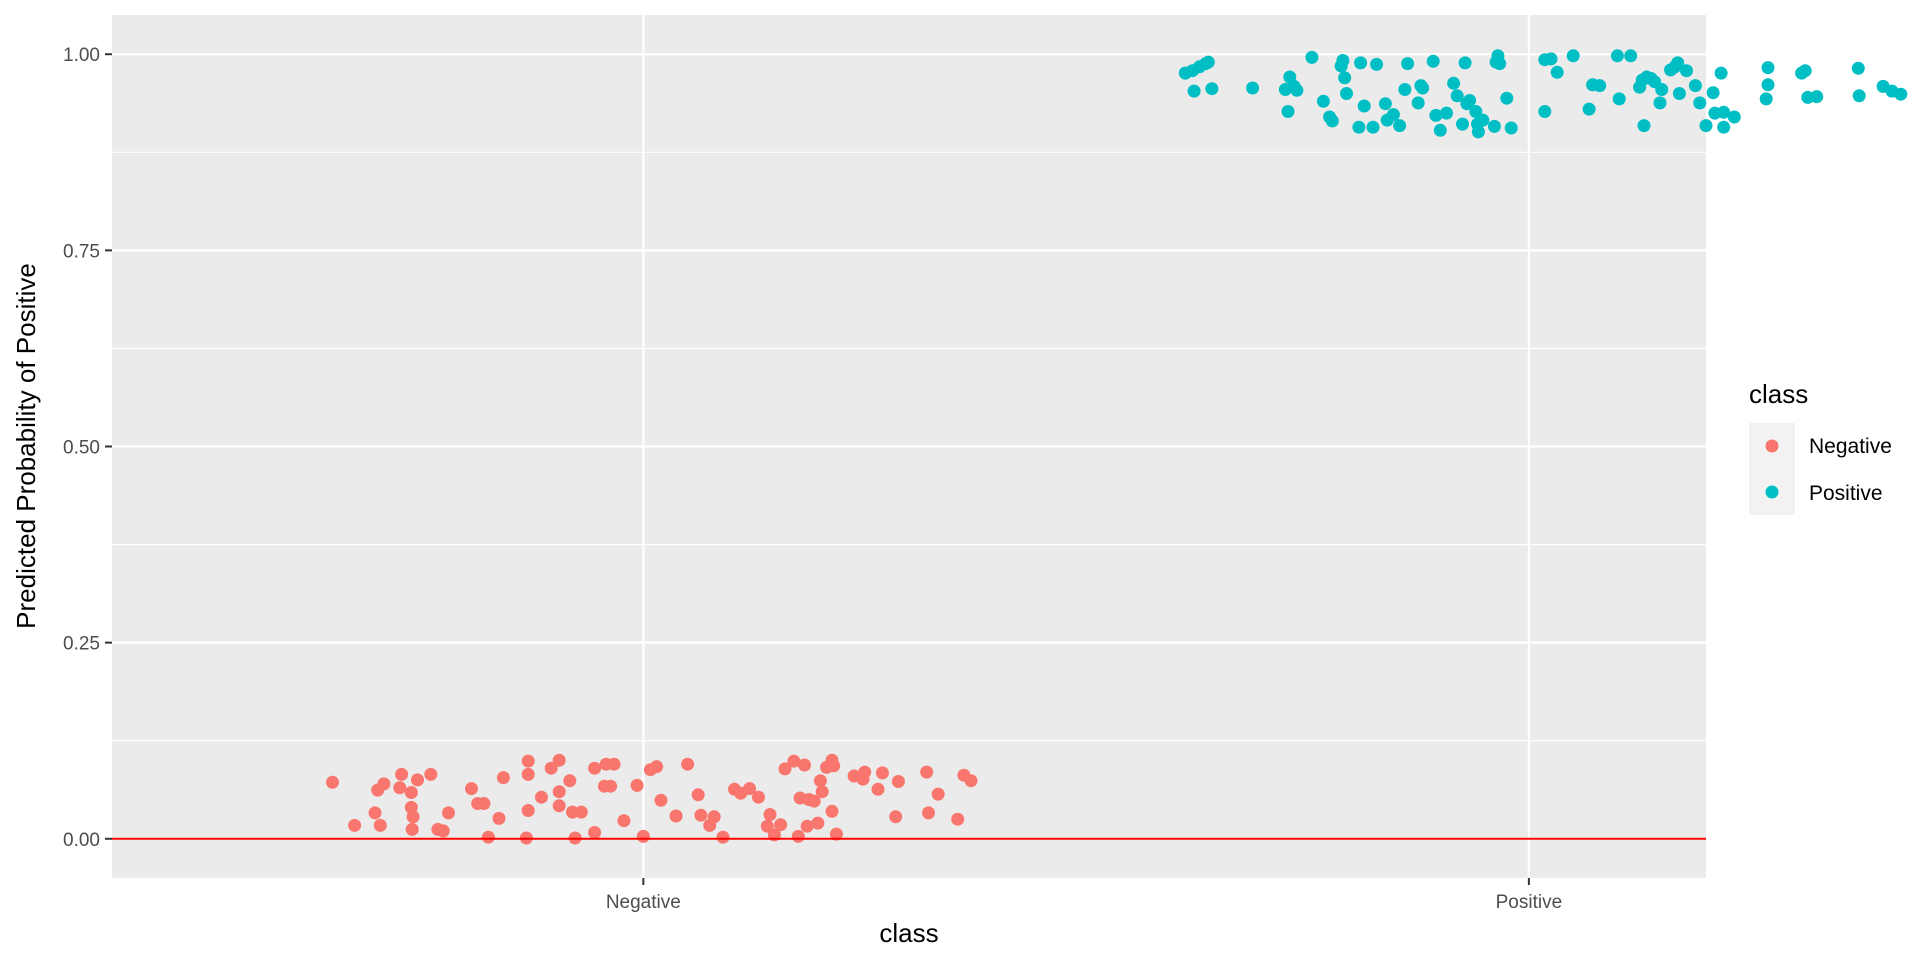  Describe the element at coordinates (81, 448) in the screenshot. I see `y-tick-label: 0.50` at that location.